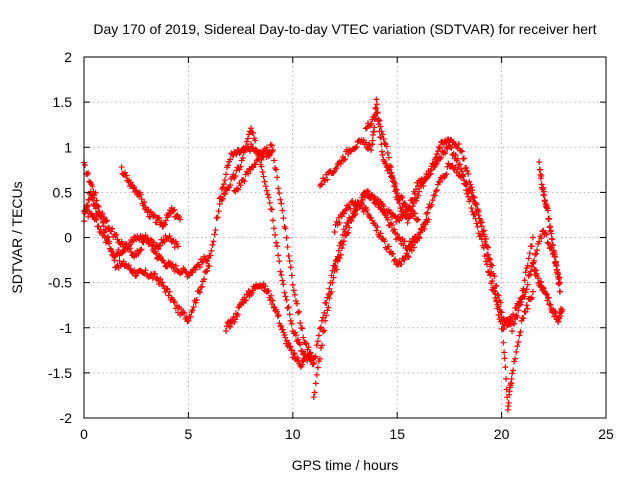 This screenshot has width=640, height=480. Describe the element at coordinates (189, 434) in the screenshot. I see `x-tick-label: 5` at that location.